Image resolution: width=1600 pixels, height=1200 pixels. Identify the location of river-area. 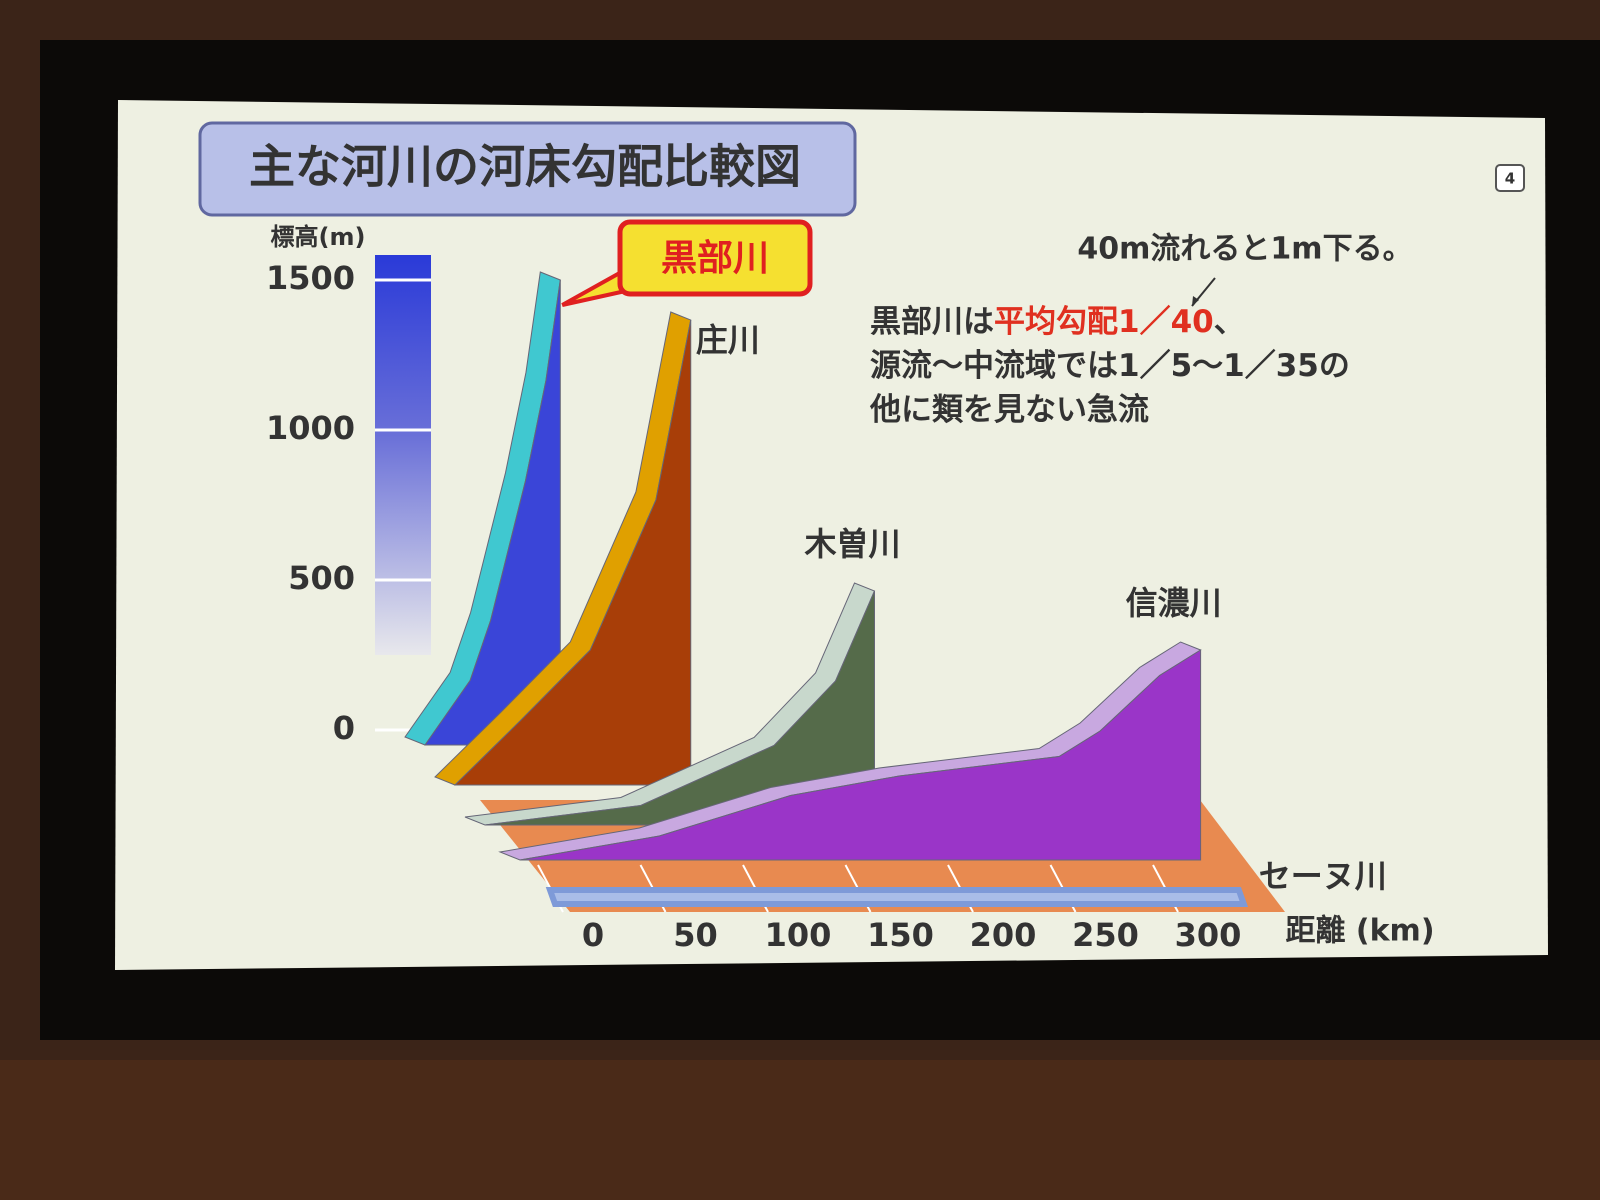
(860, 755).